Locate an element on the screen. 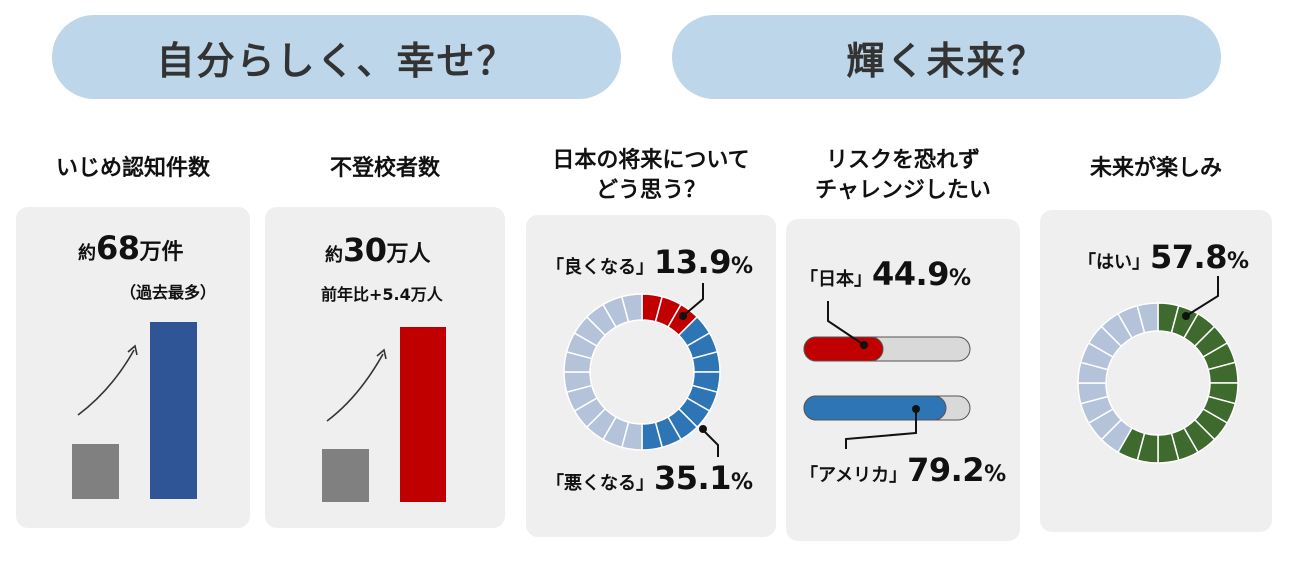 This screenshot has height=573, width=1297. bullying-chart is located at coordinates (134, 410).